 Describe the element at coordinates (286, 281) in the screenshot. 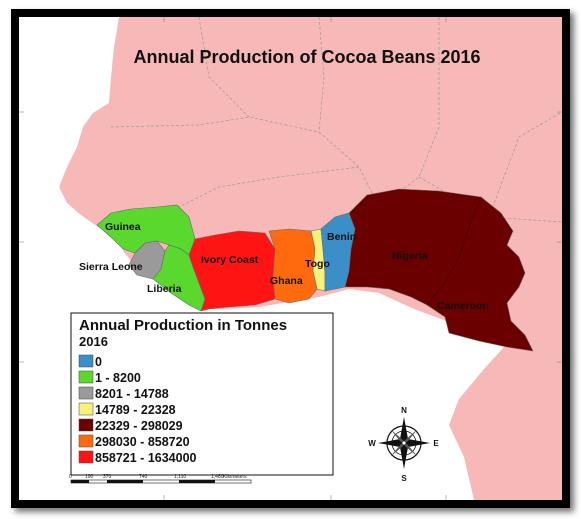

I see `label-ghana: Ghana` at that location.